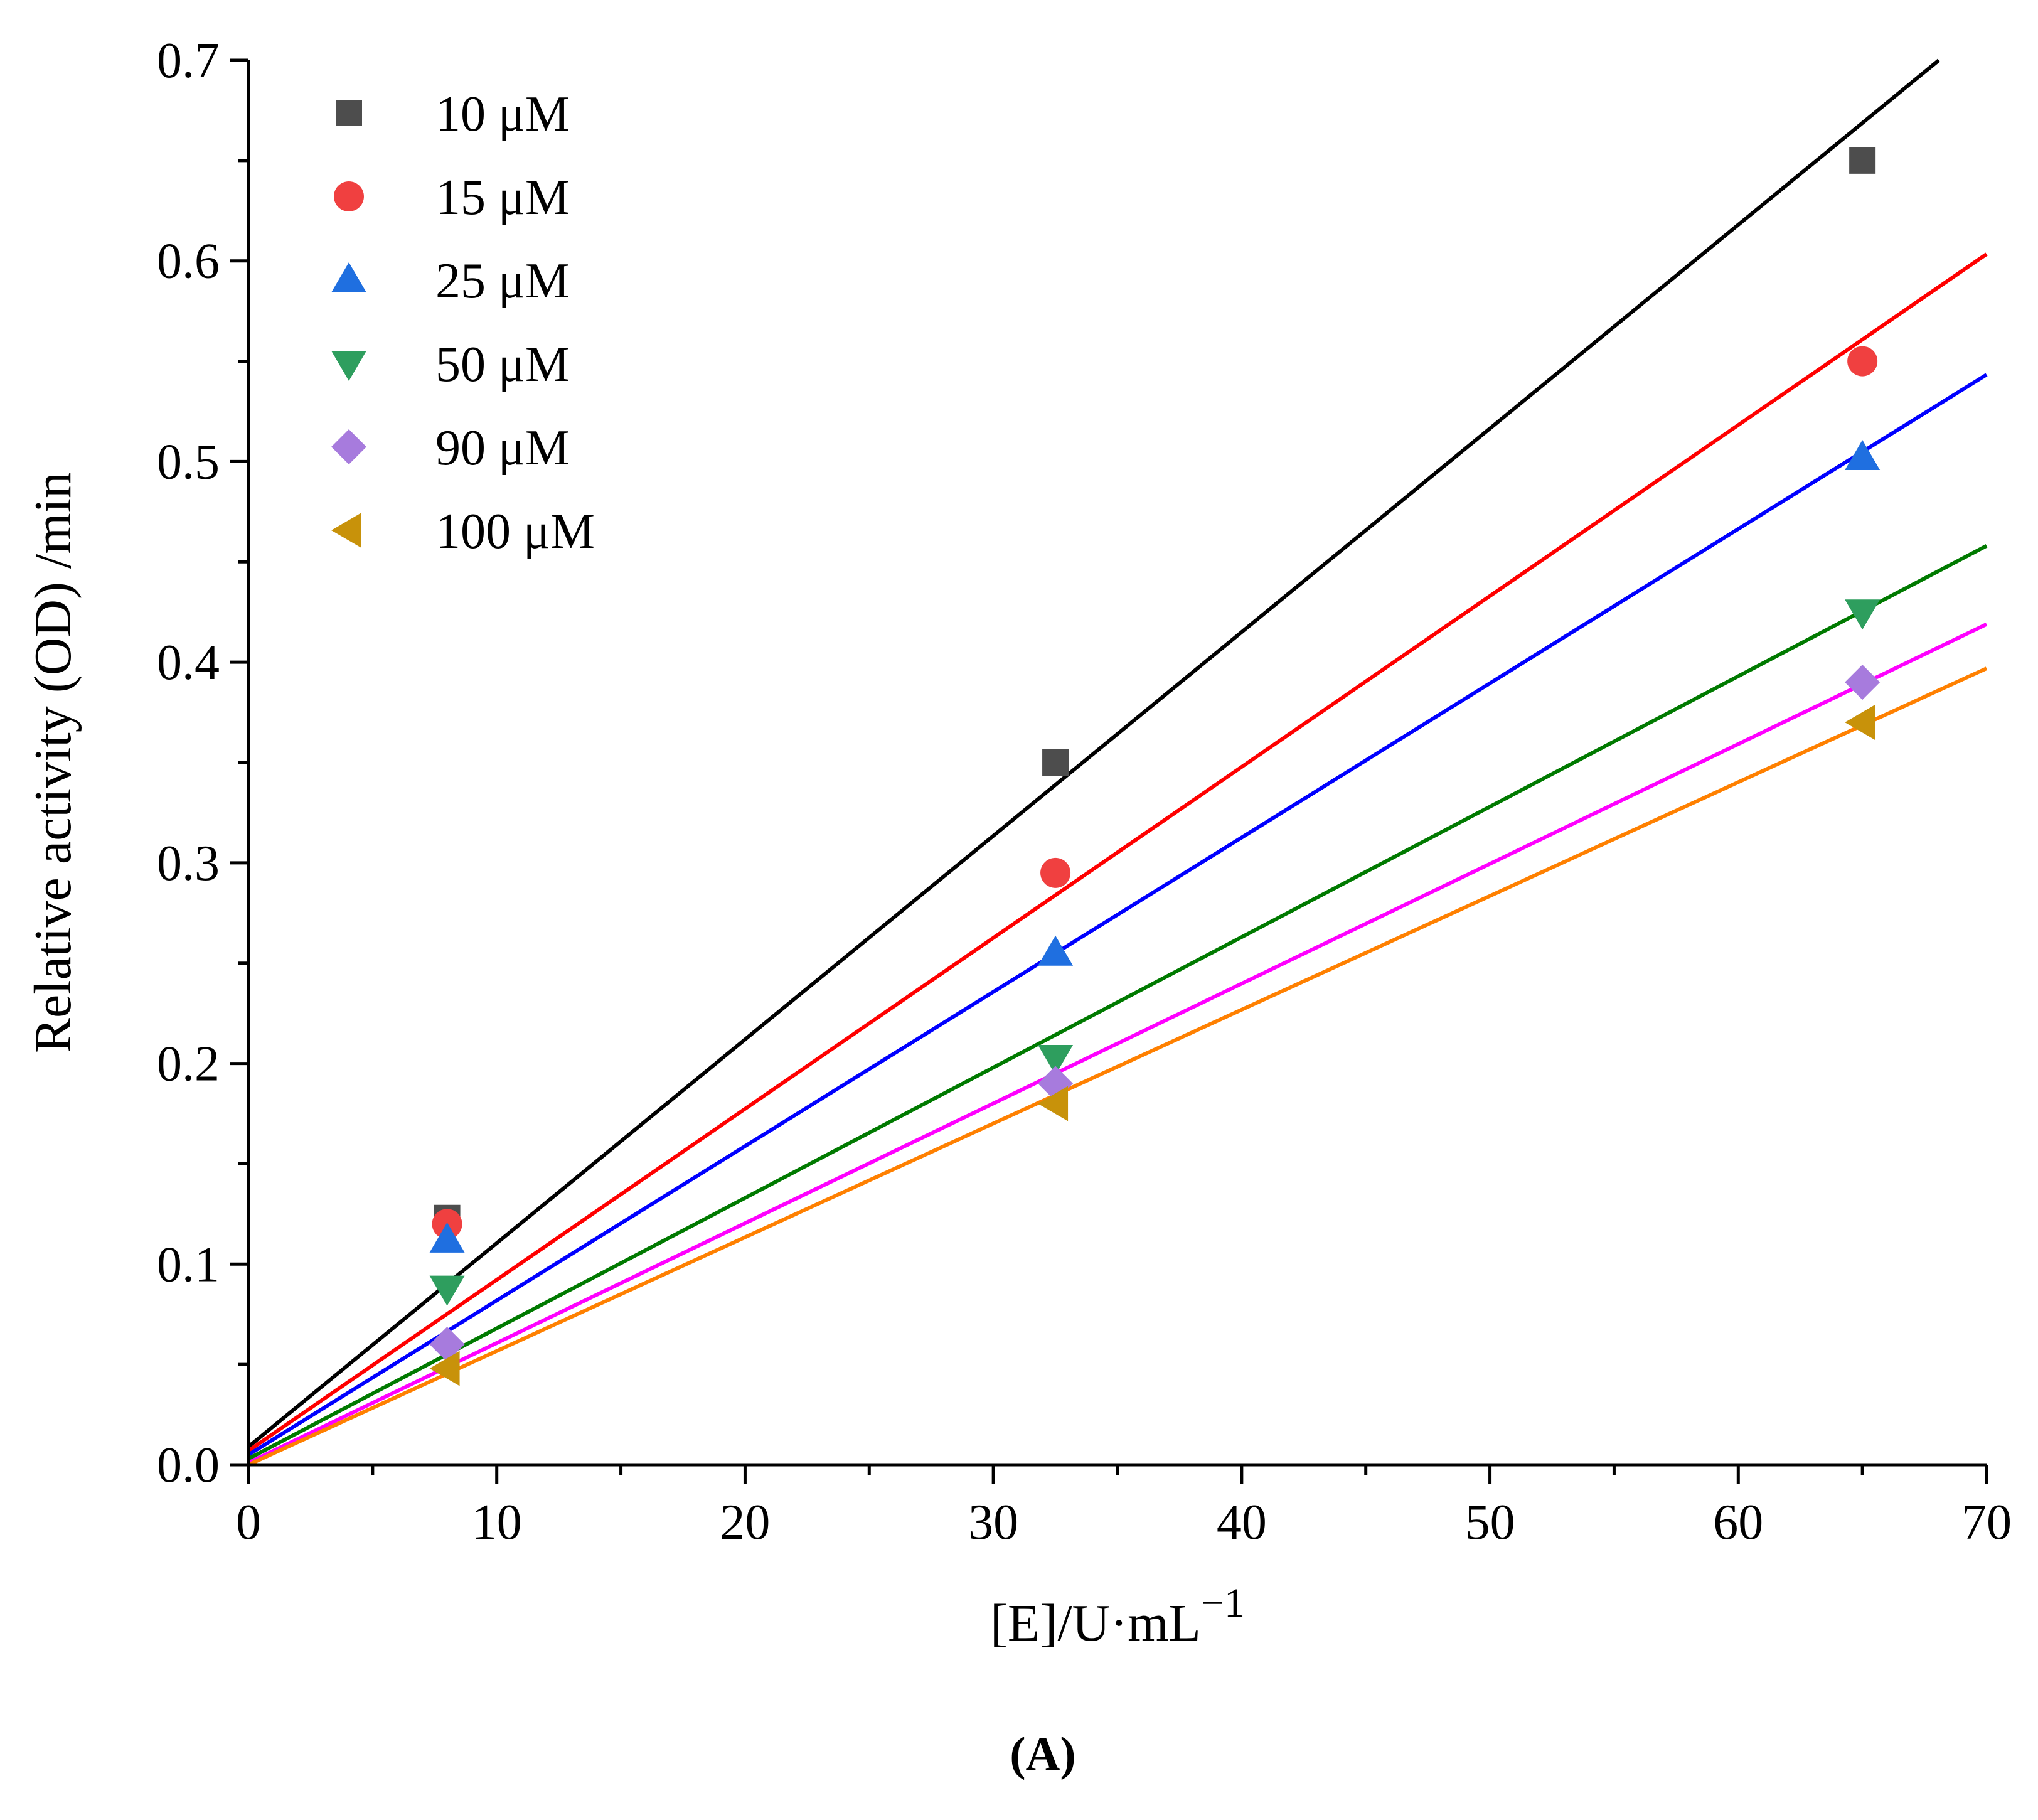 This screenshot has height=1820, width=2038. I want to click on x-tick-label: 20, so click(745, 1522).